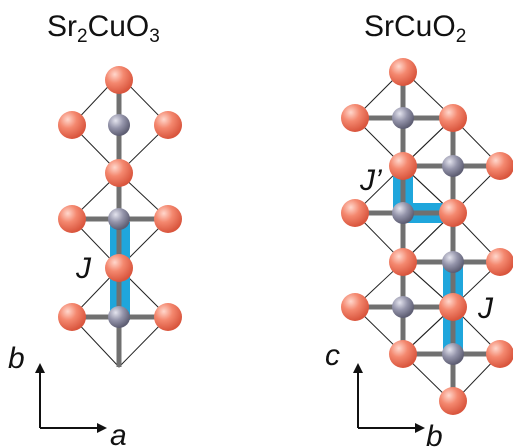  Describe the element at coordinates (434, 433) in the screenshot. I see `axis-label-b-right: b` at that location.